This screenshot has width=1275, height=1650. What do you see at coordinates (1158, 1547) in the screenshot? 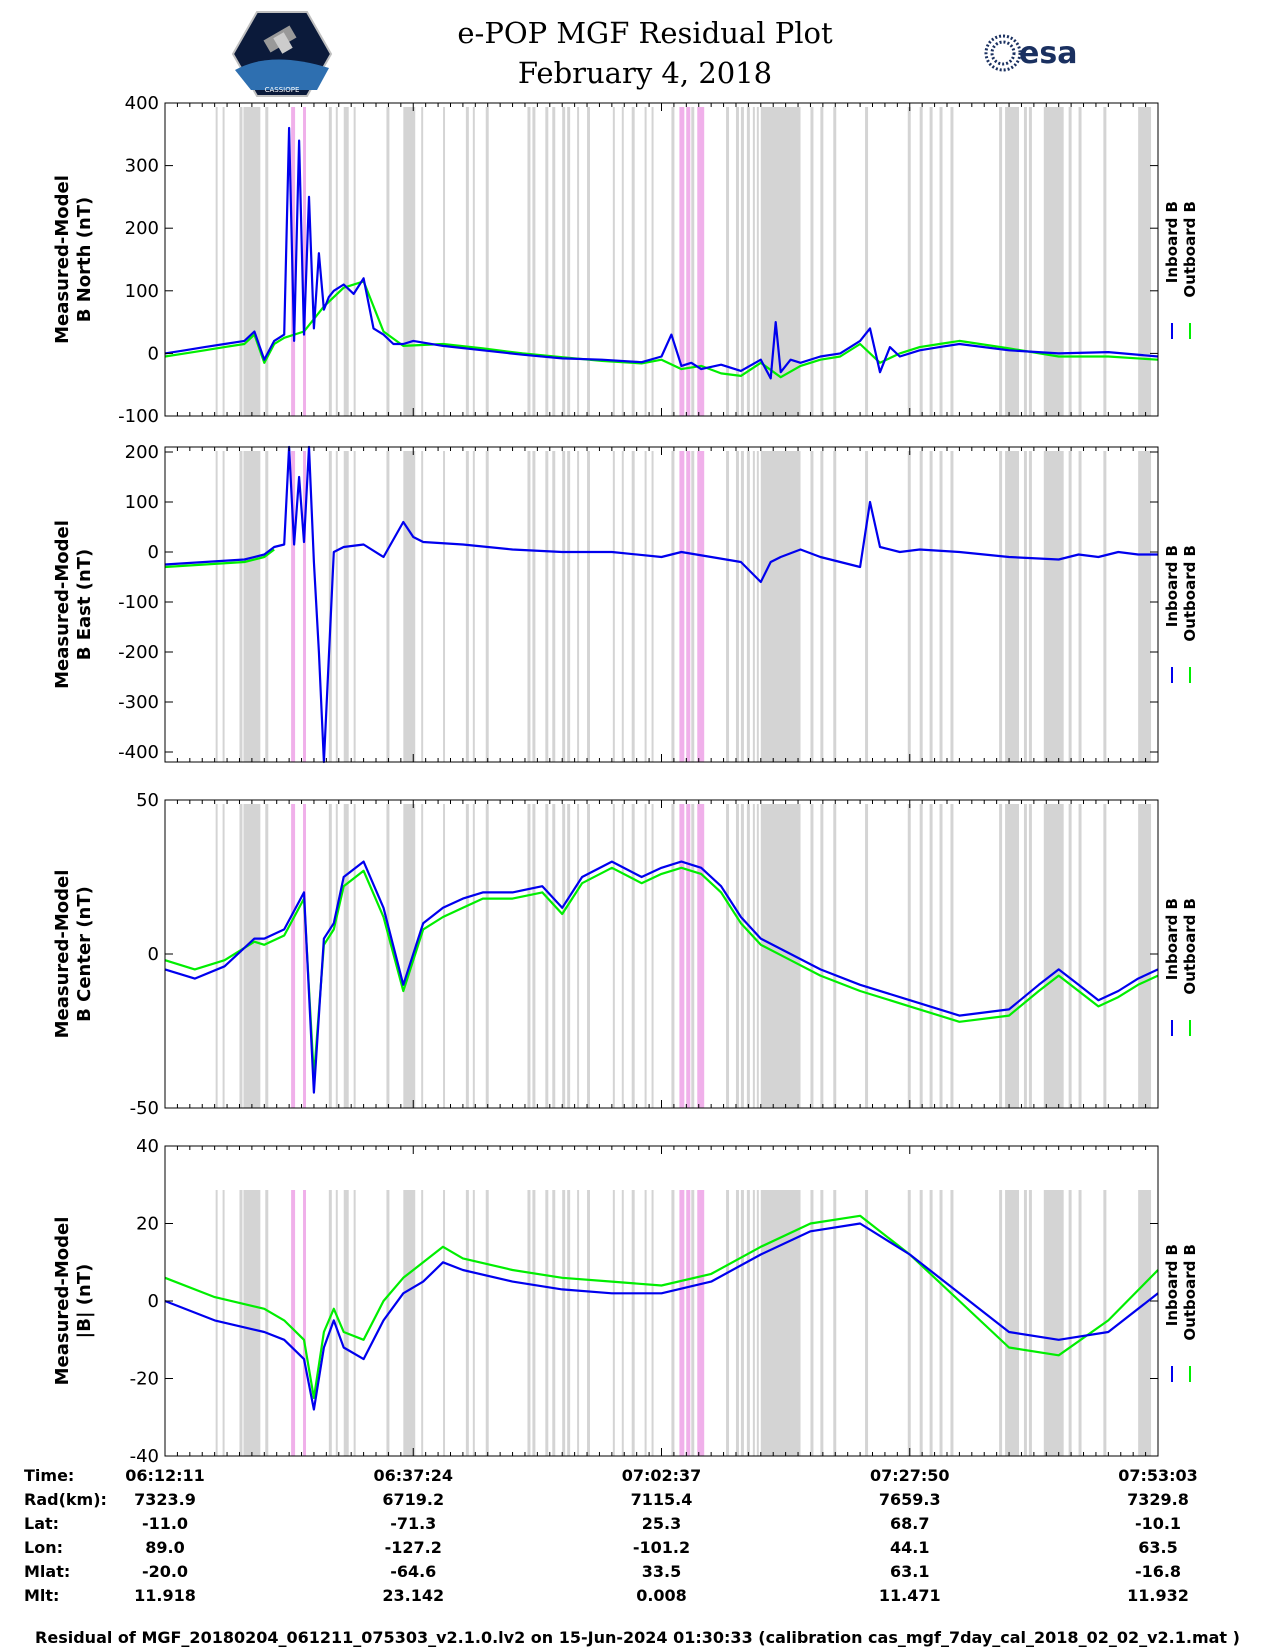
I see `info-value: 63.5` at bounding box center [1158, 1547].